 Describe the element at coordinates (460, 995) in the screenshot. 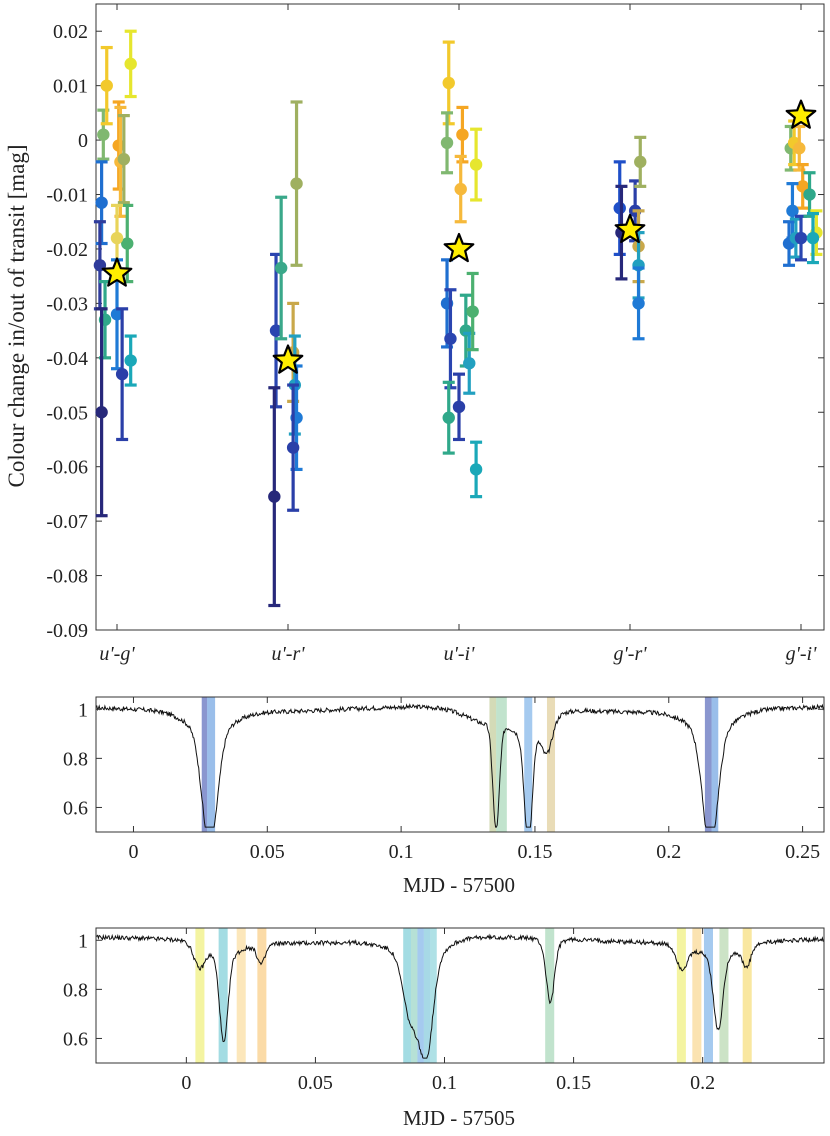

I see `plot-frame` at that location.